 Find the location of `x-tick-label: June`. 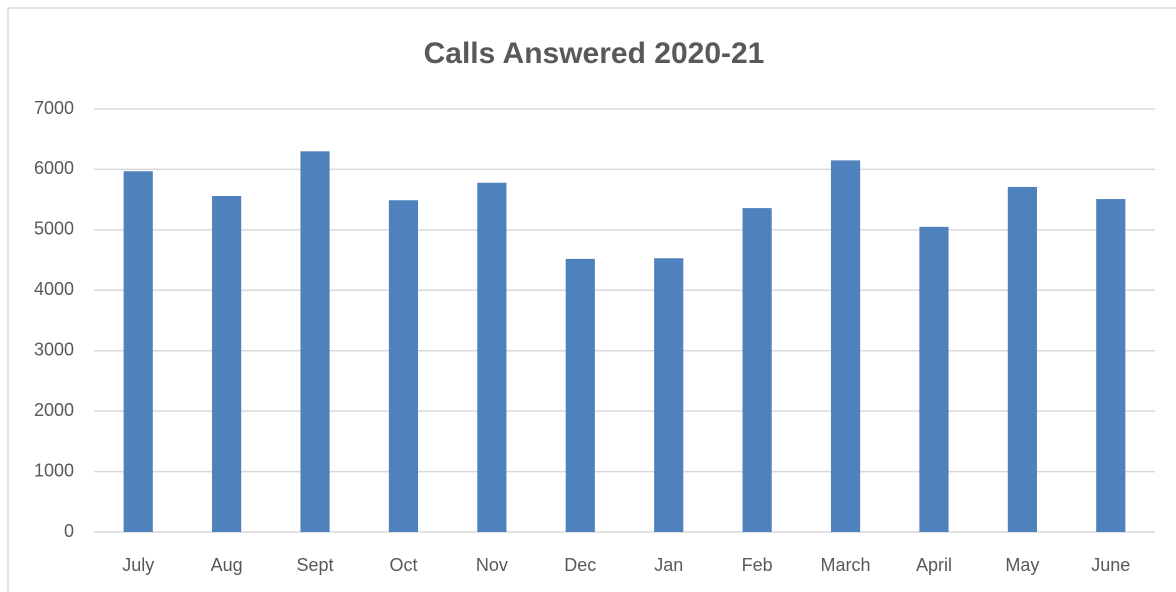

x-tick-label: June is located at coordinates (1110, 565).